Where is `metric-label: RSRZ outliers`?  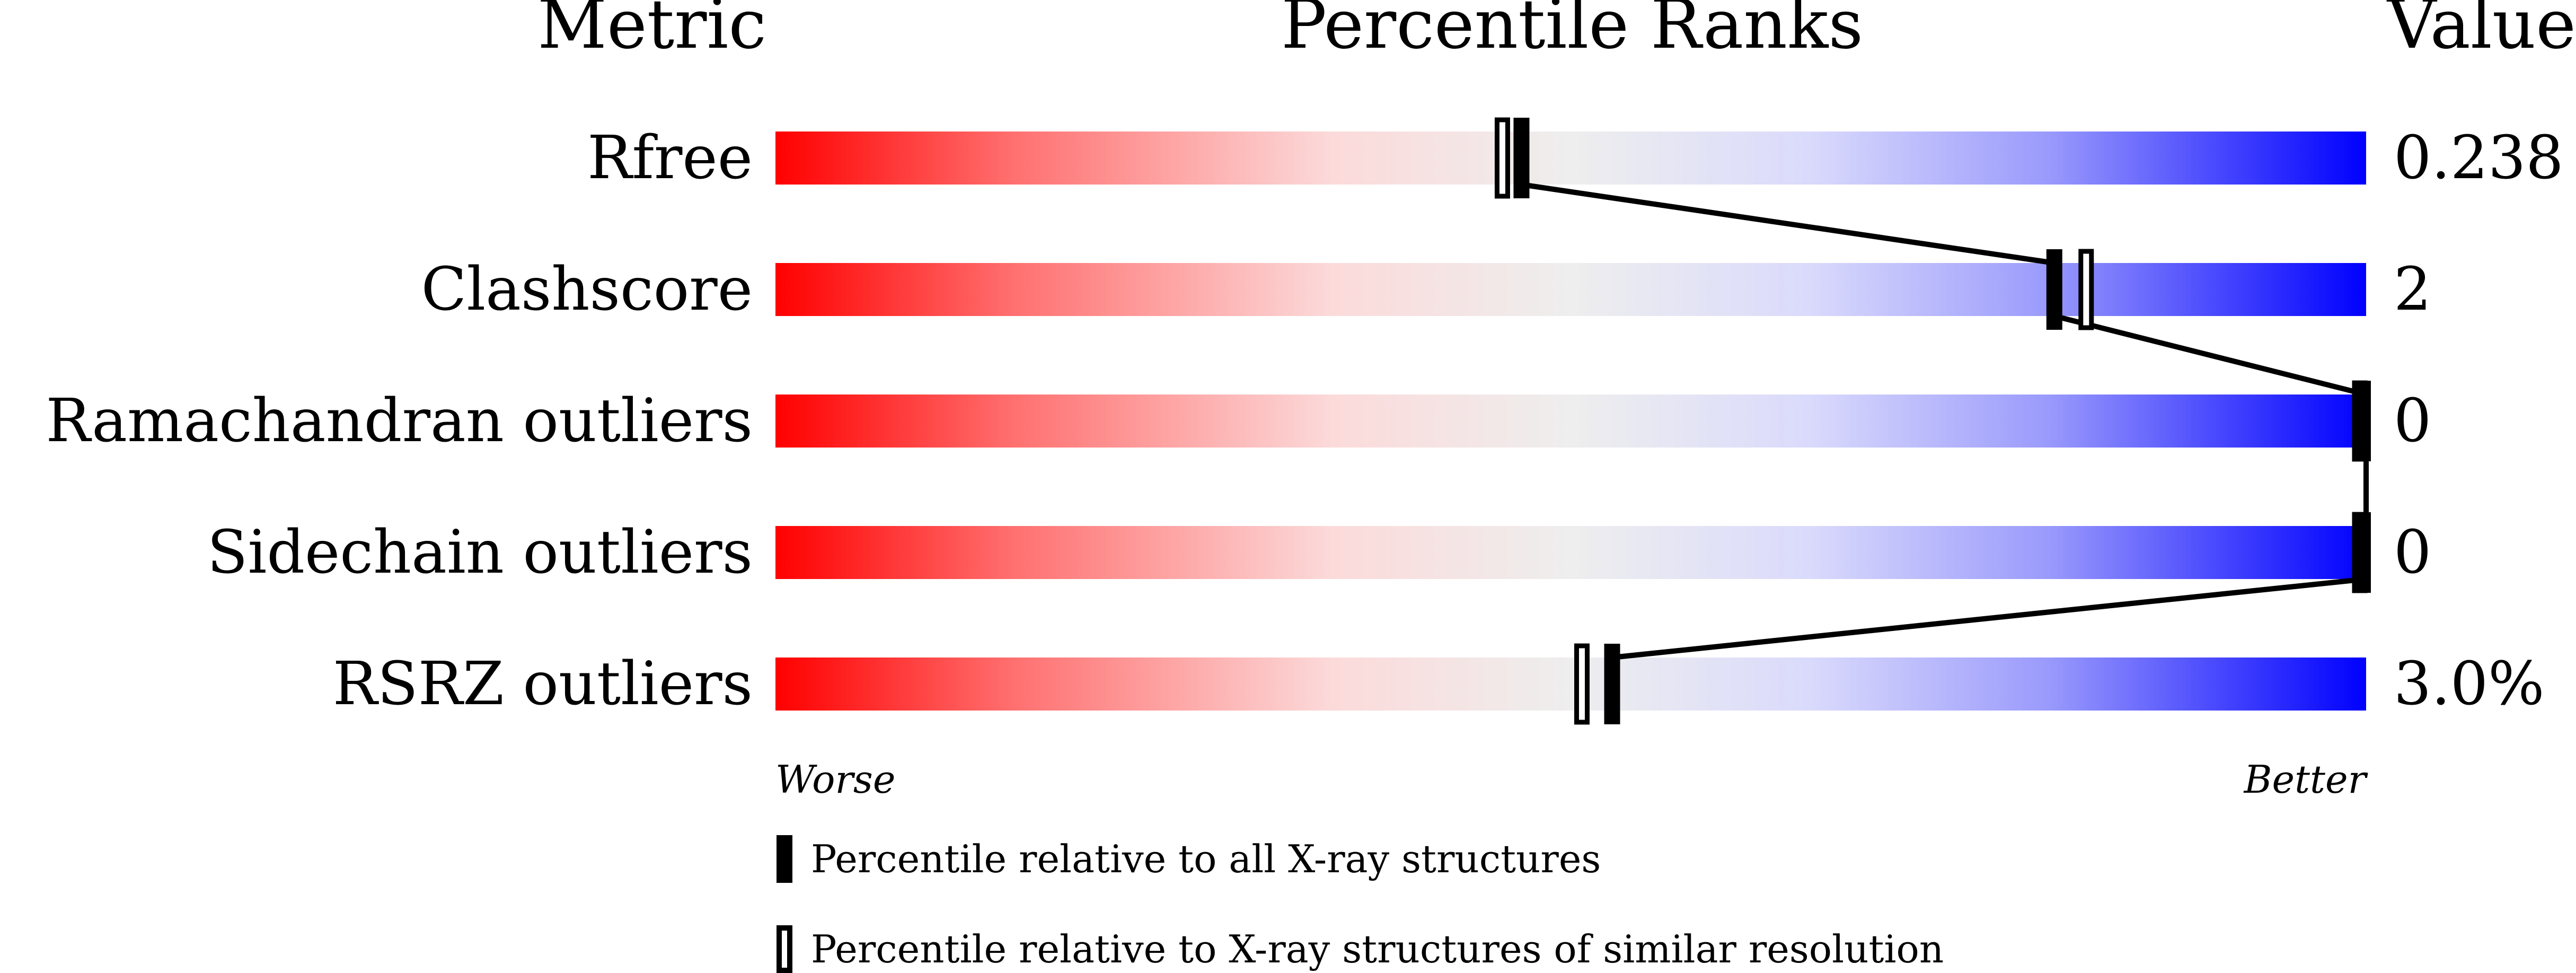
metric-label: RSRZ outliers is located at coordinates (543, 684).